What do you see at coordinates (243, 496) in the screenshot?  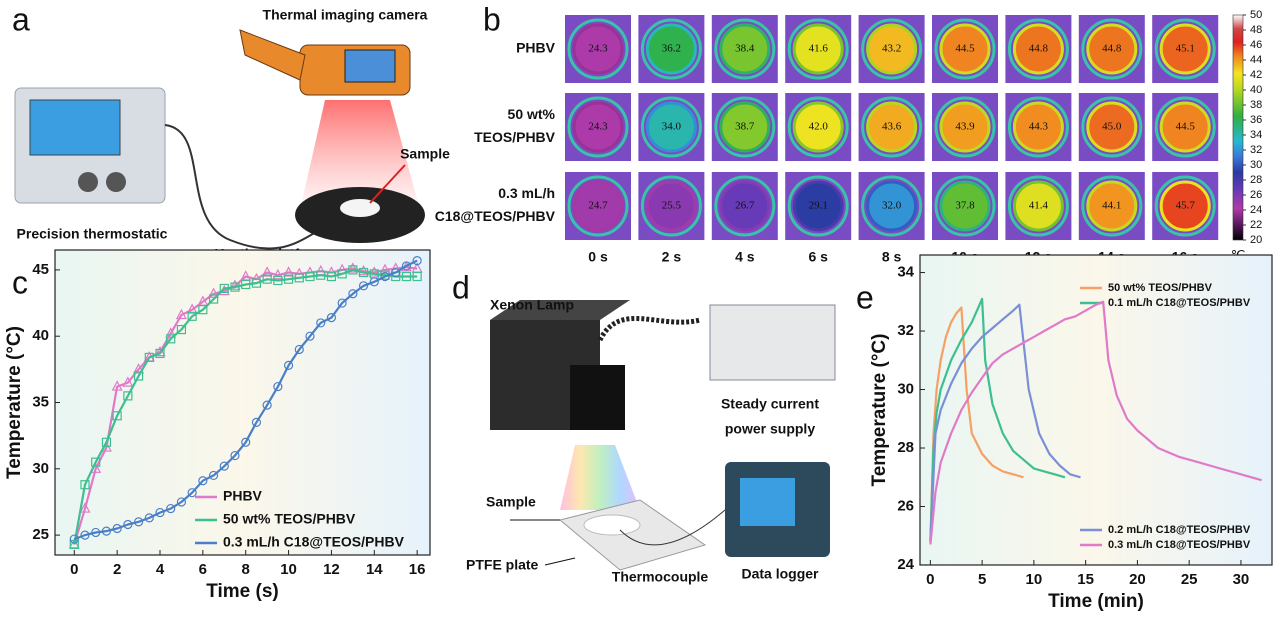 I see `legend-label: PHBV` at bounding box center [243, 496].